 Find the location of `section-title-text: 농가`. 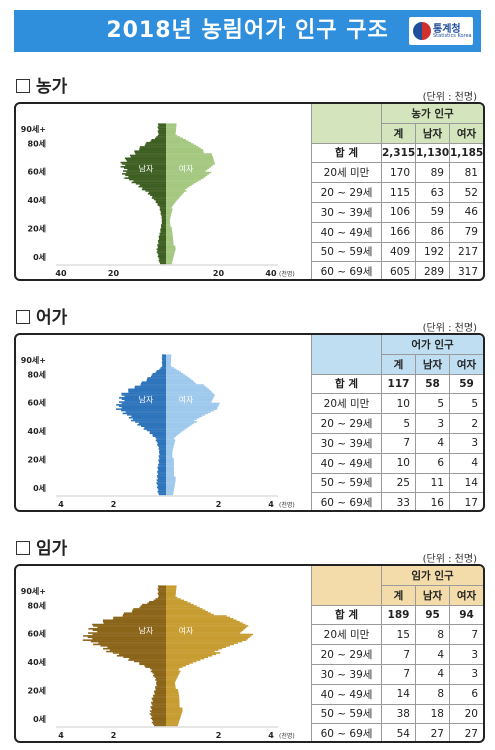

section-title-text: 농가 is located at coordinates (52, 87).